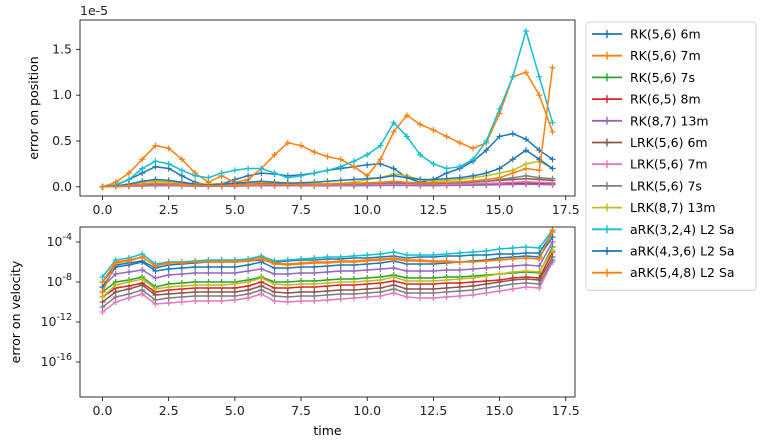  What do you see at coordinates (15, 311) in the screenshot?
I see `y-axis-label: error on velocity` at bounding box center [15, 311].